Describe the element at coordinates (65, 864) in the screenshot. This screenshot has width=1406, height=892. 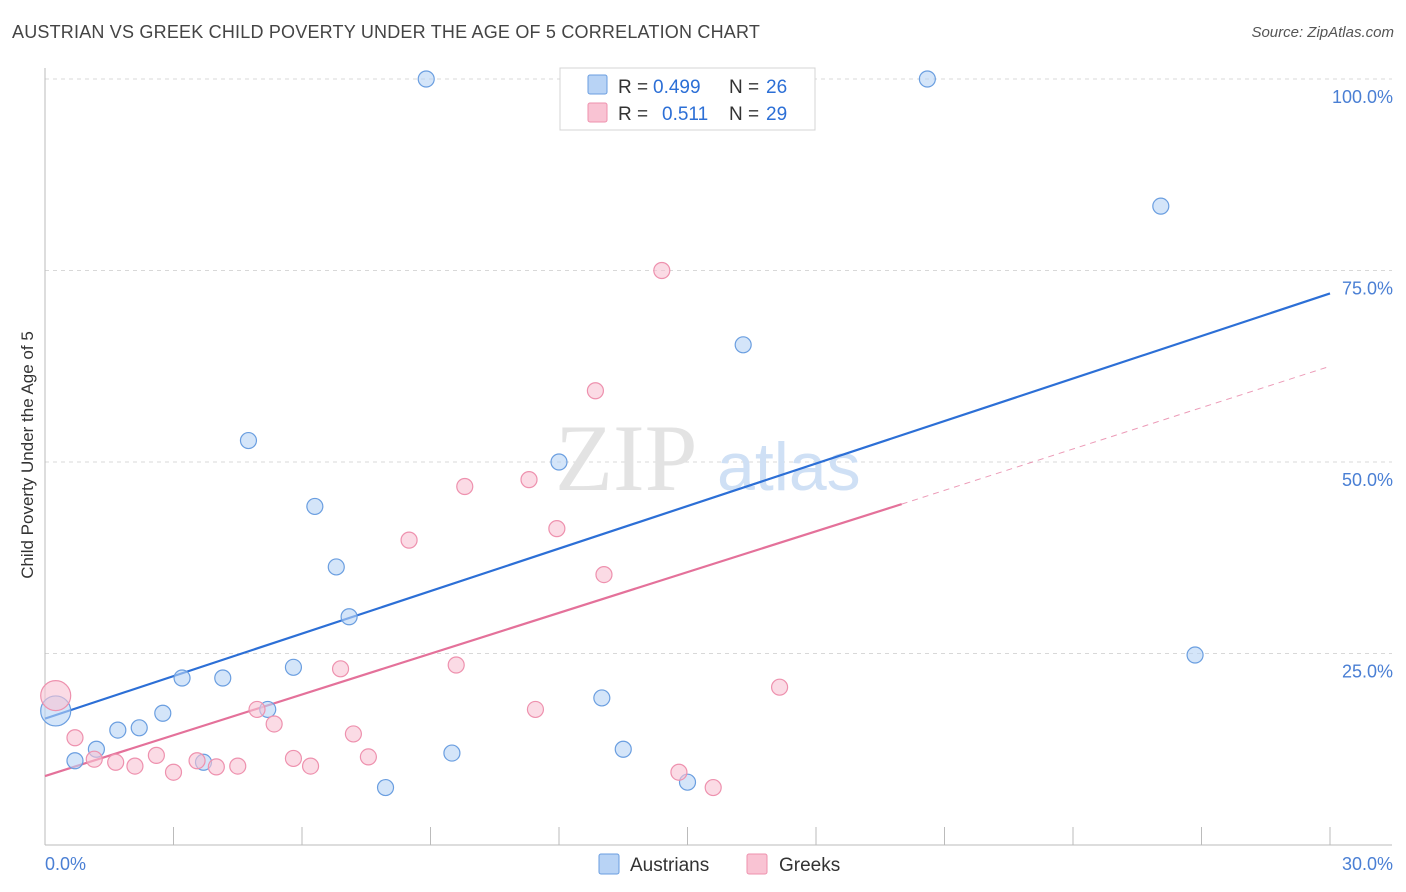
I see `x-tick-label: 0.0%` at that location.